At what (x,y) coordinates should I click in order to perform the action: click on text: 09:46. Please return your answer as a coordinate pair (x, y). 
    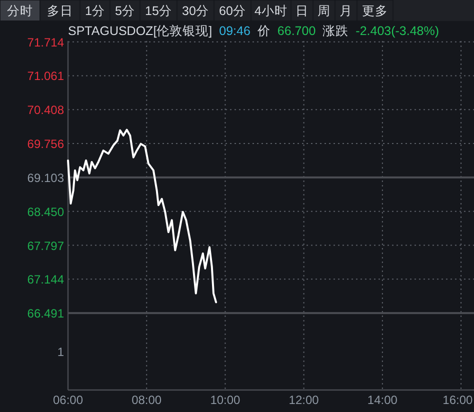
    Looking at the image, I should click on (234, 31).